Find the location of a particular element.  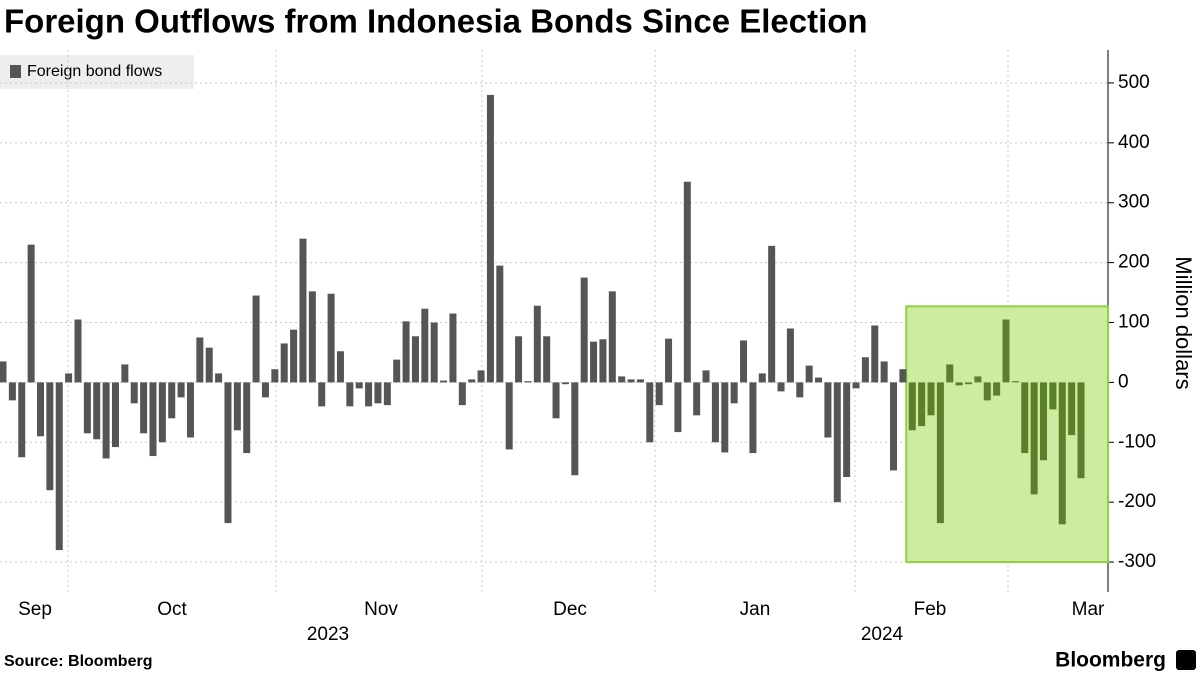

y-tick-label: 400 is located at coordinates (1134, 142).